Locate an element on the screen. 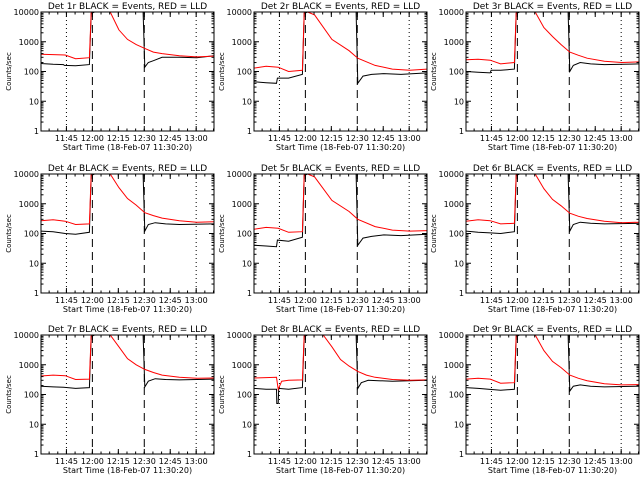 The image size is (640, 480). panel-title: Det 3r BLACK = Events, RED = LLD is located at coordinates (552, 7).